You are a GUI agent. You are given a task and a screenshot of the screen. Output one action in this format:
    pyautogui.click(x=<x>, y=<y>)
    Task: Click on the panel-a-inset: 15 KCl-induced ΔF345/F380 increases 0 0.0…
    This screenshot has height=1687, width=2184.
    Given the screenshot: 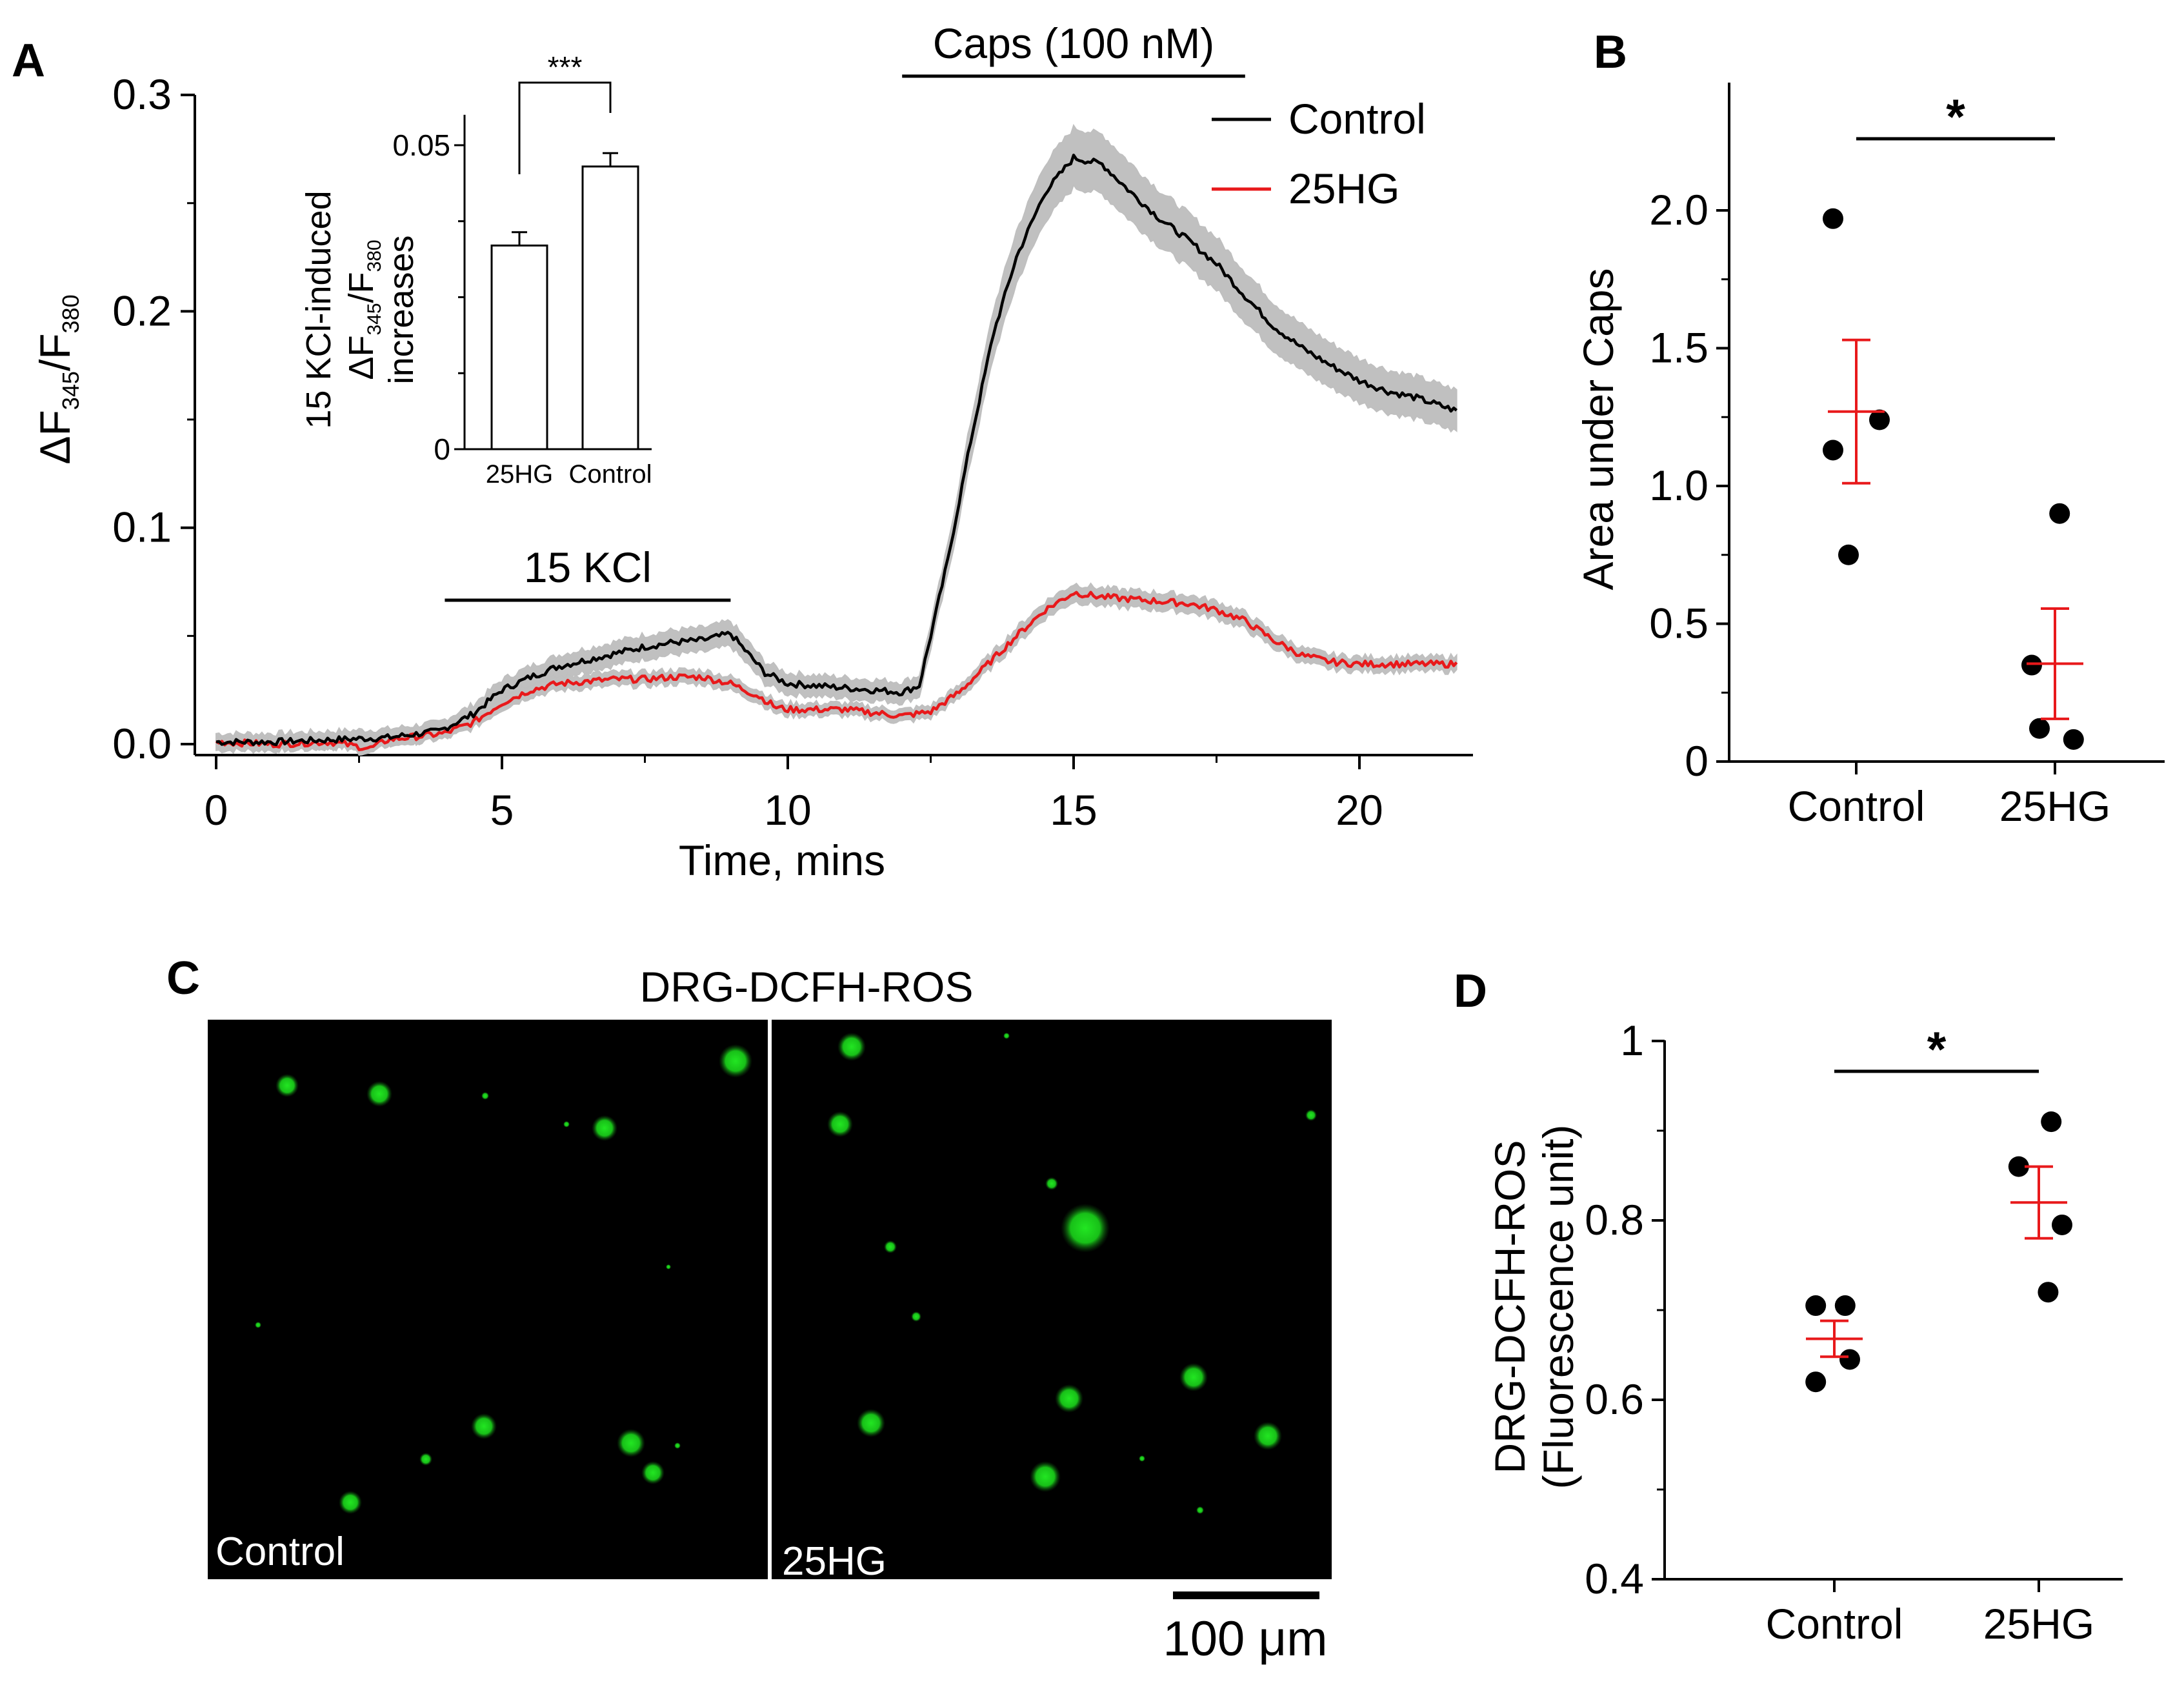 What is the action you would take?
    pyautogui.click(x=475, y=269)
    